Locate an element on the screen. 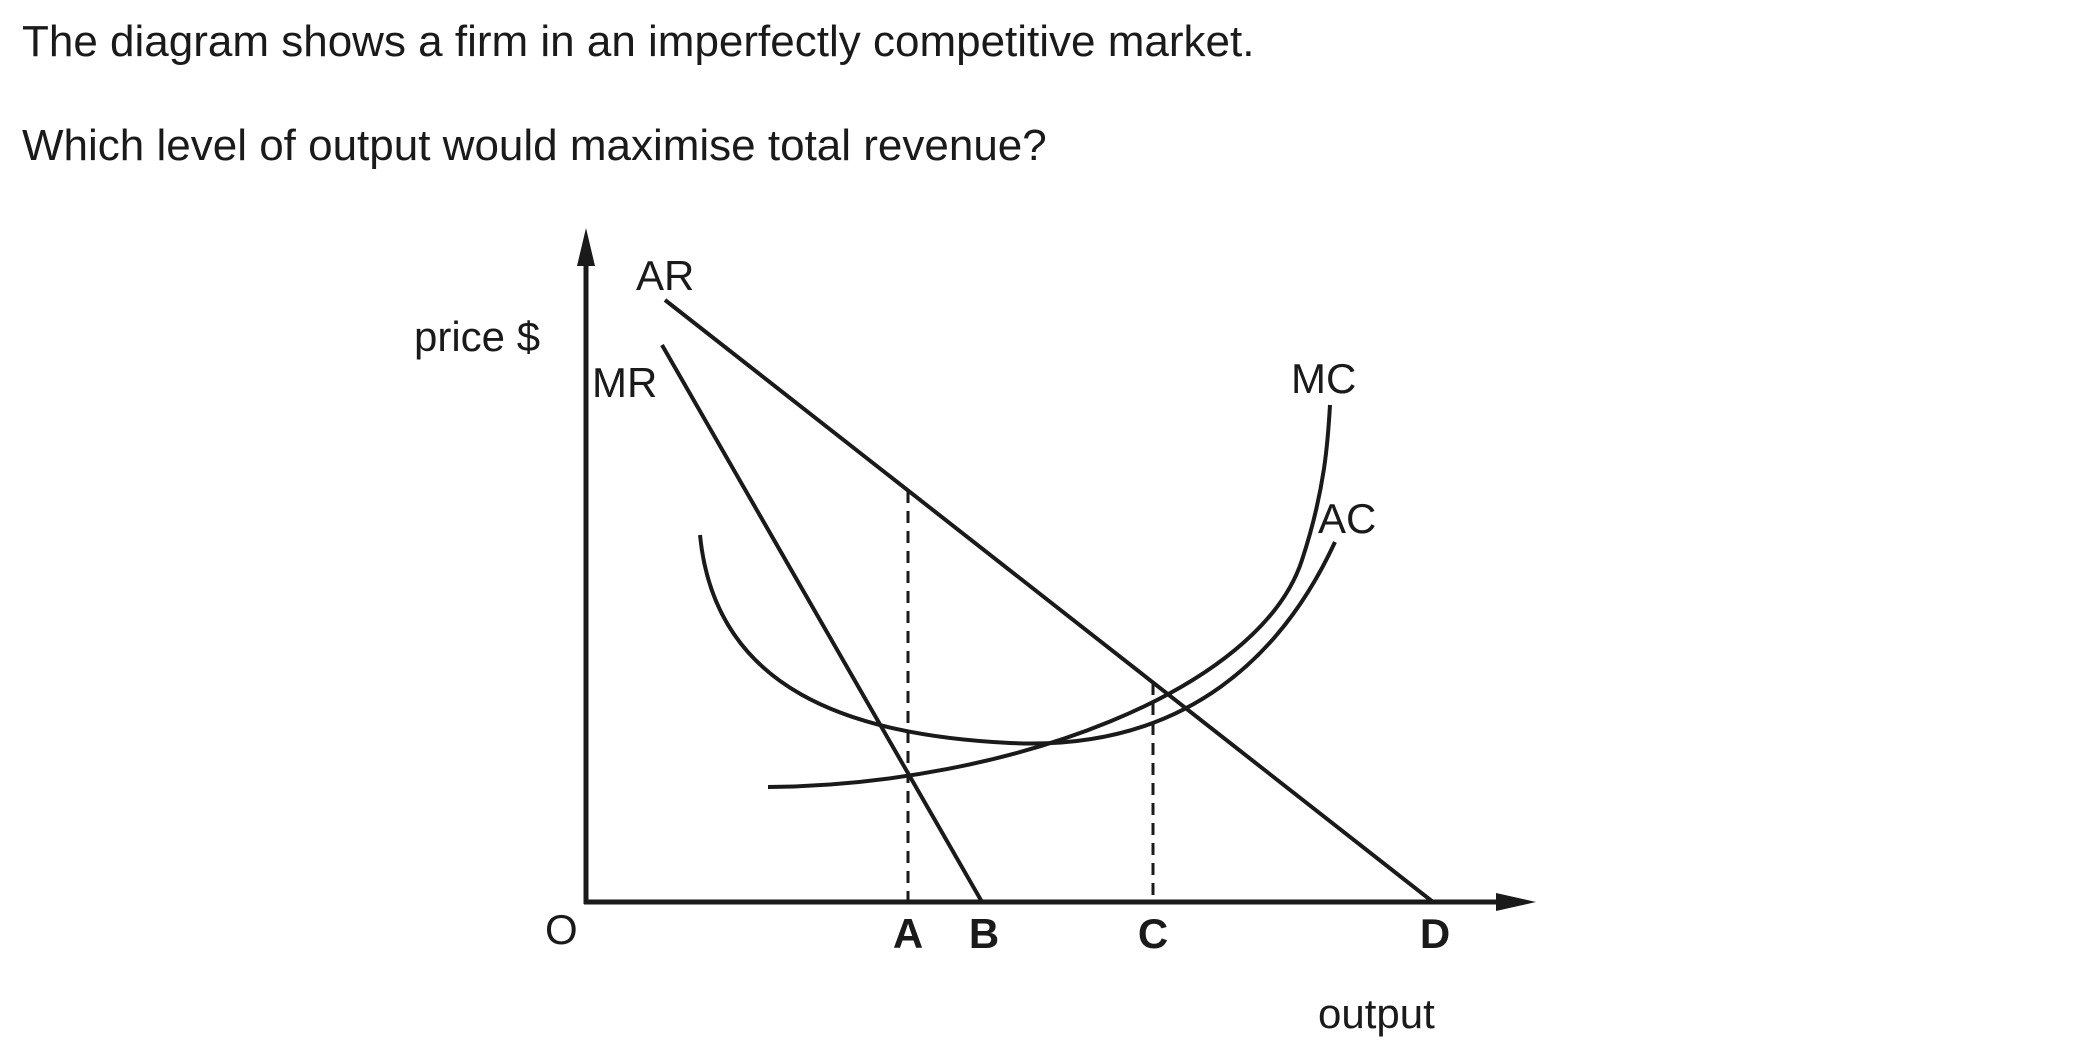 The width and height of the screenshot is (2099, 1041). x-axis-arrowhead is located at coordinates (1516, 902).